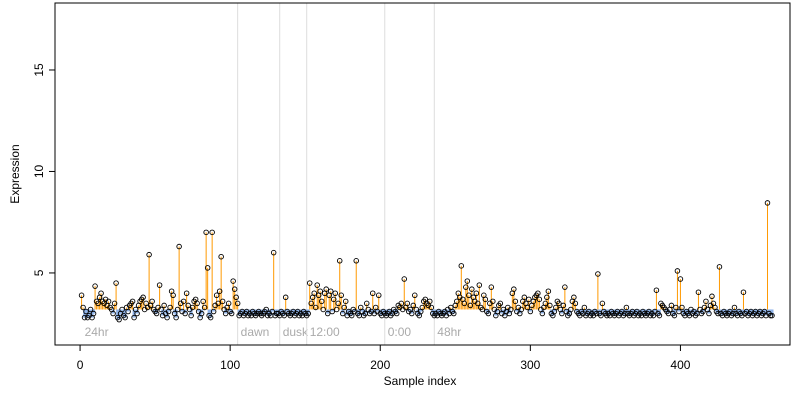 This screenshot has height=400, width=800. Describe the element at coordinates (420, 381) in the screenshot. I see `x-axis-label: Sample index` at that location.